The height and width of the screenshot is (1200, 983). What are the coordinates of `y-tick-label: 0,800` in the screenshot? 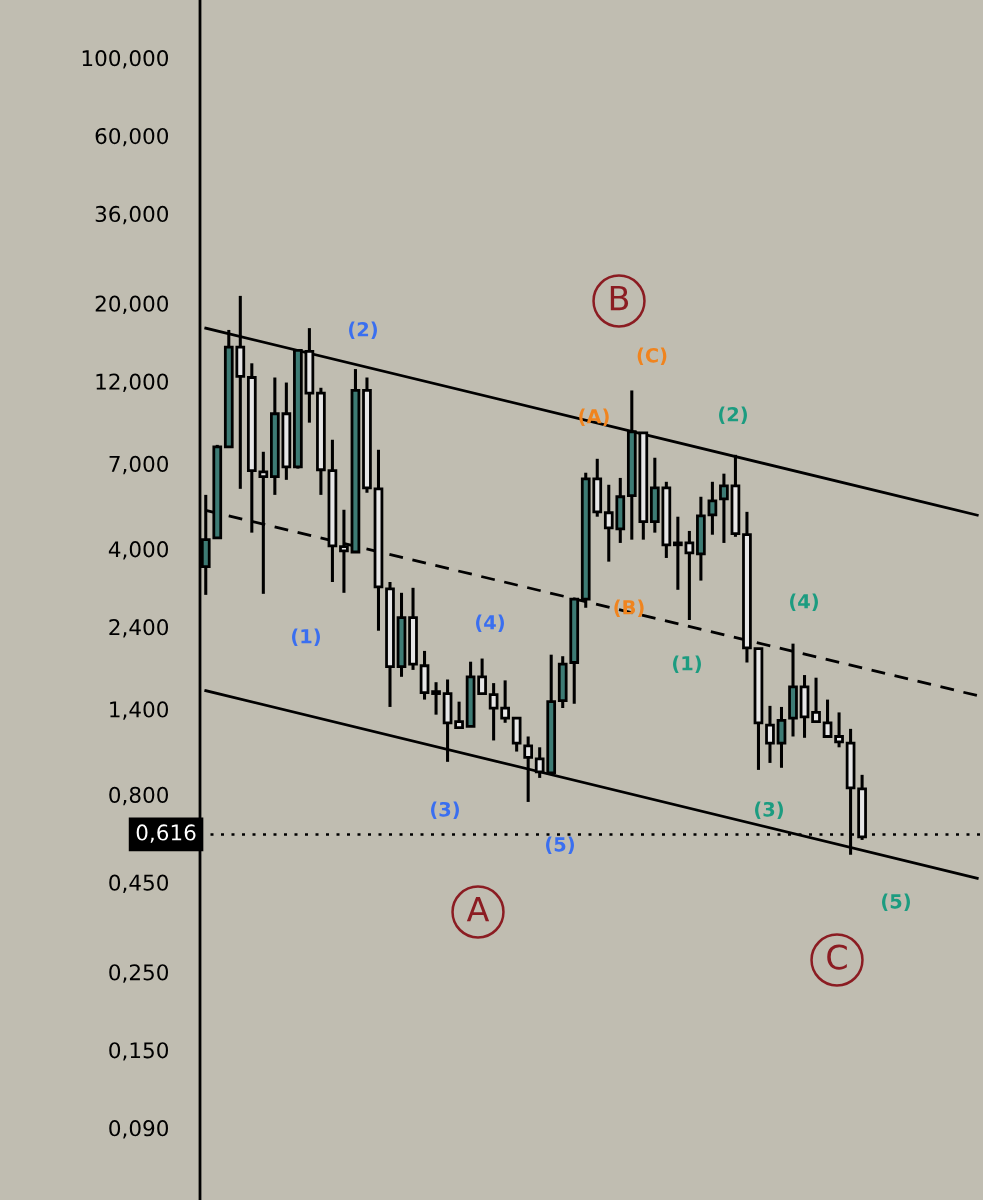 It's located at (139, 796).